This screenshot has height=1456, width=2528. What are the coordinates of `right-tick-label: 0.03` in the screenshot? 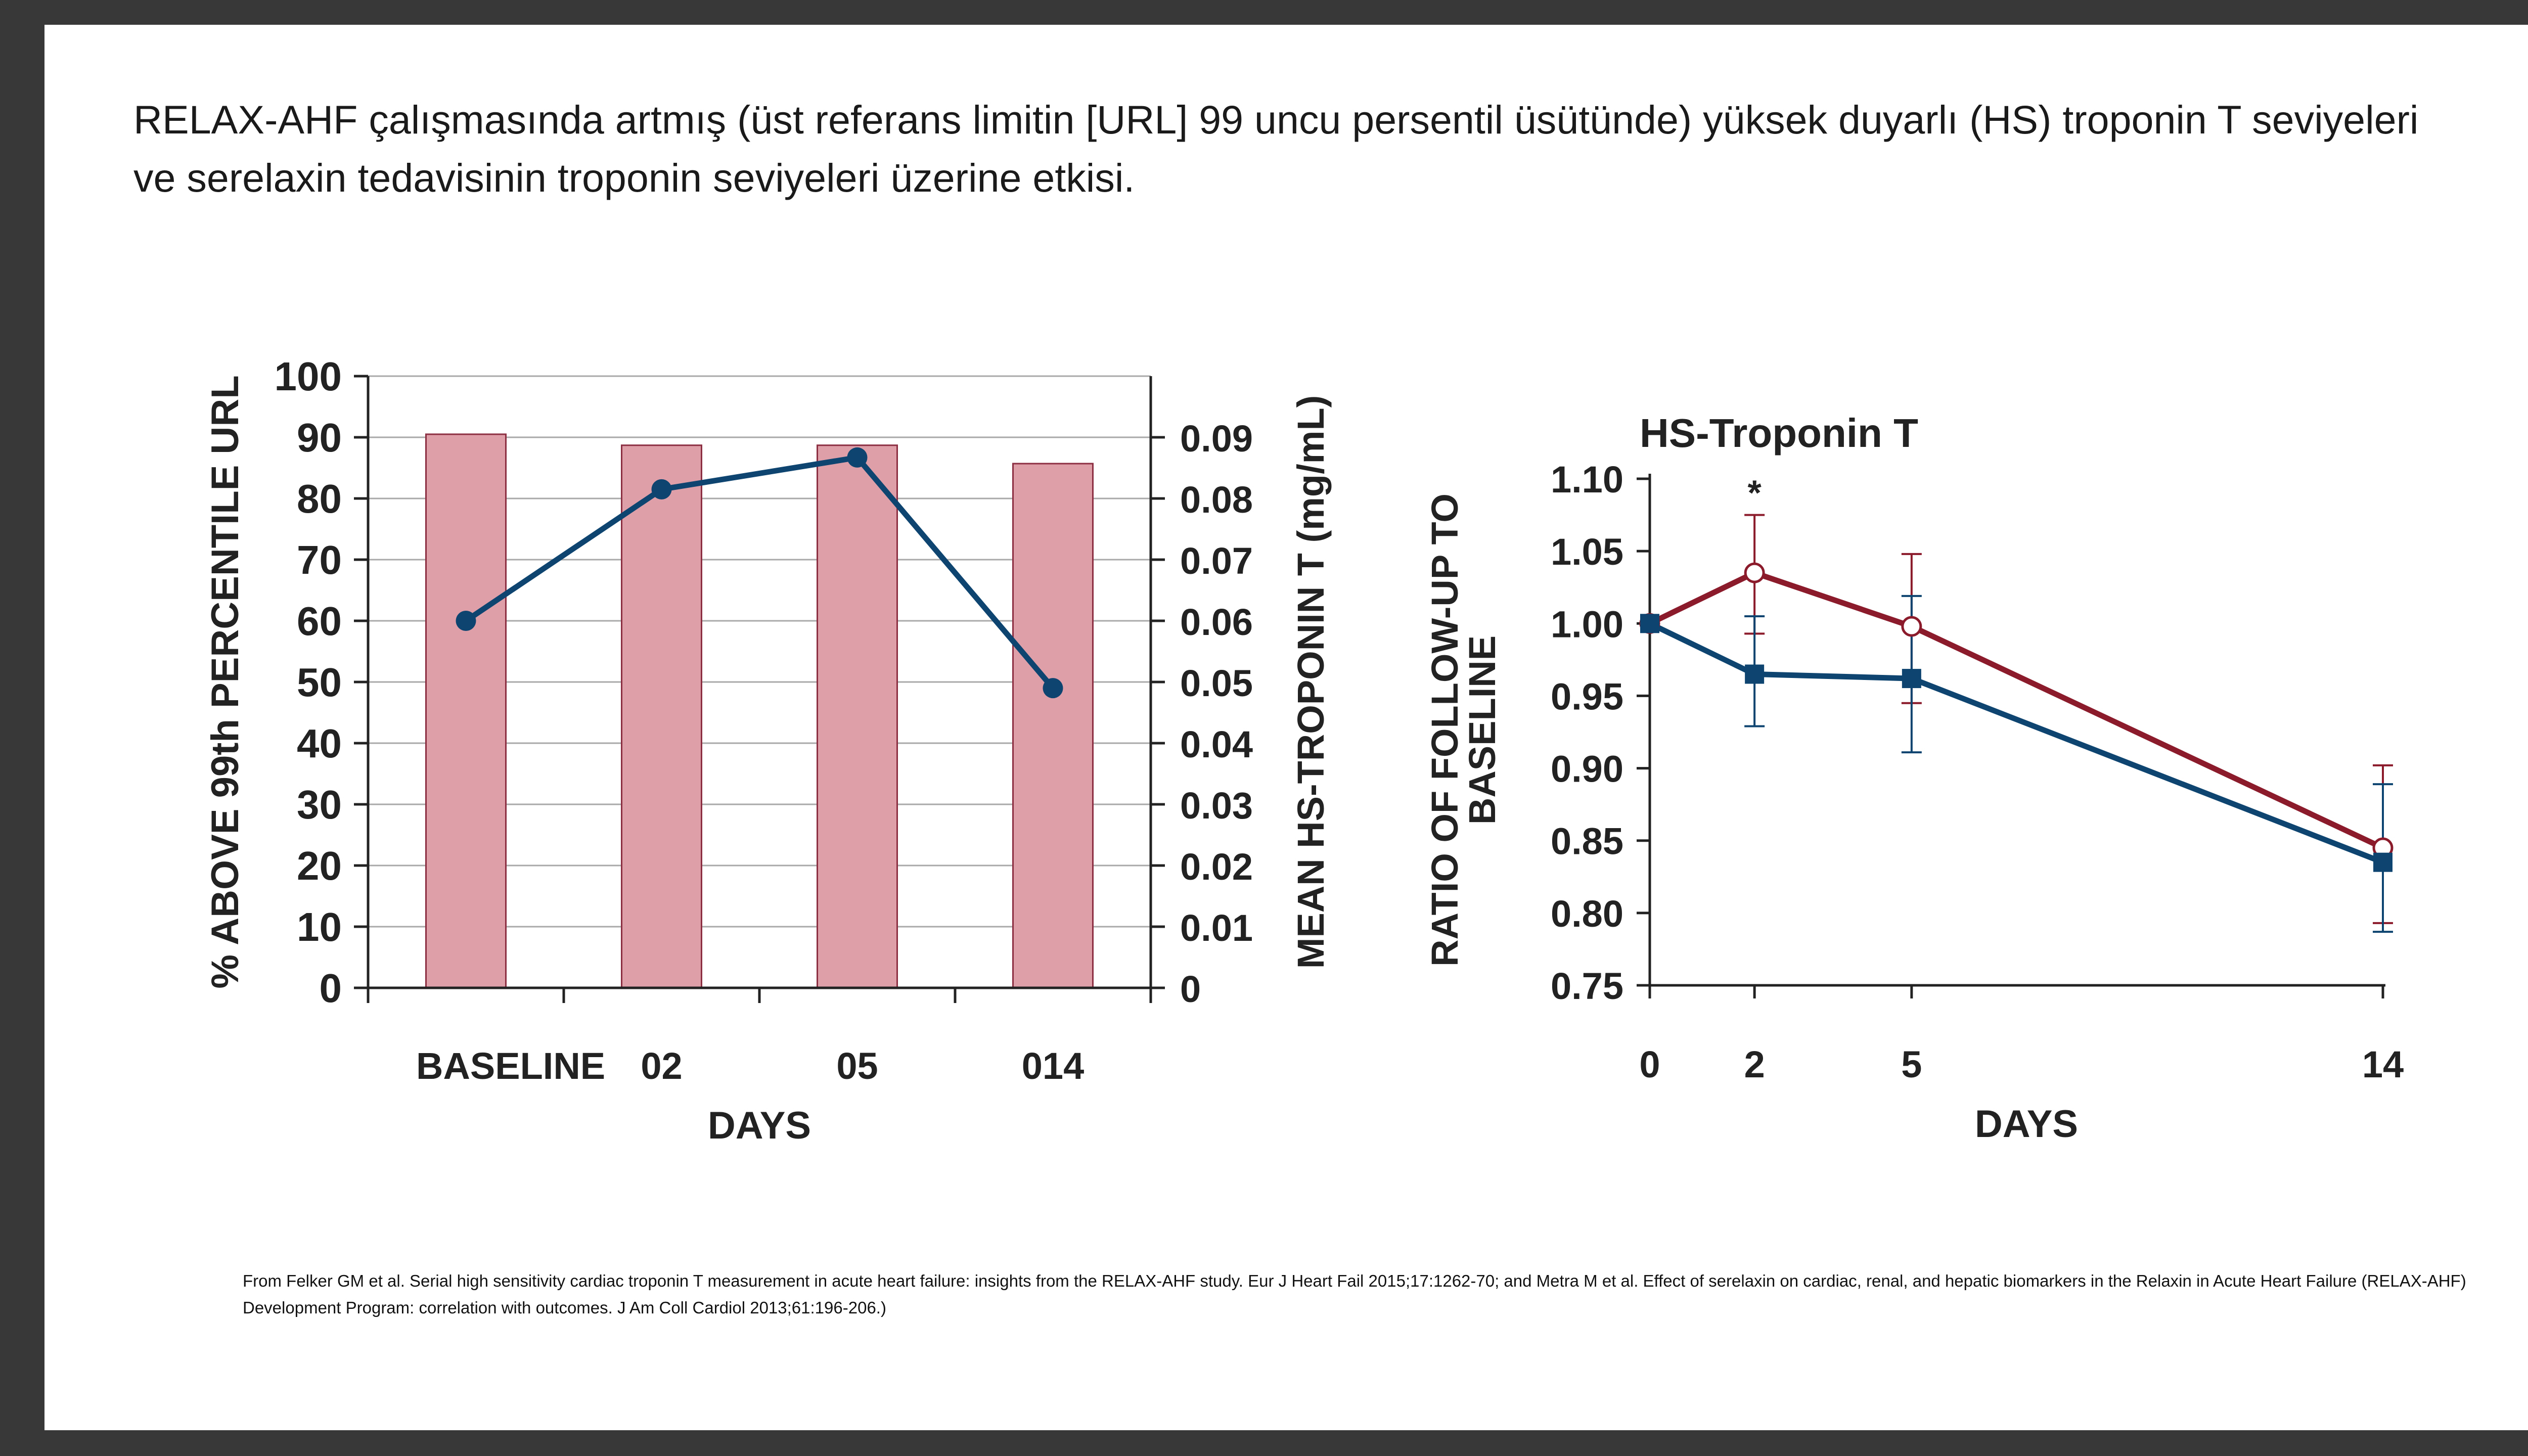 It's located at (1217, 806).